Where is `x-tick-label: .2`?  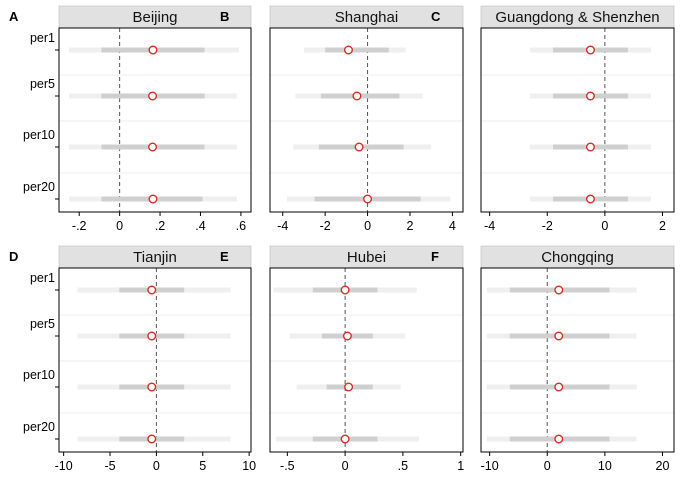
x-tick-label: .2 is located at coordinates (160, 226).